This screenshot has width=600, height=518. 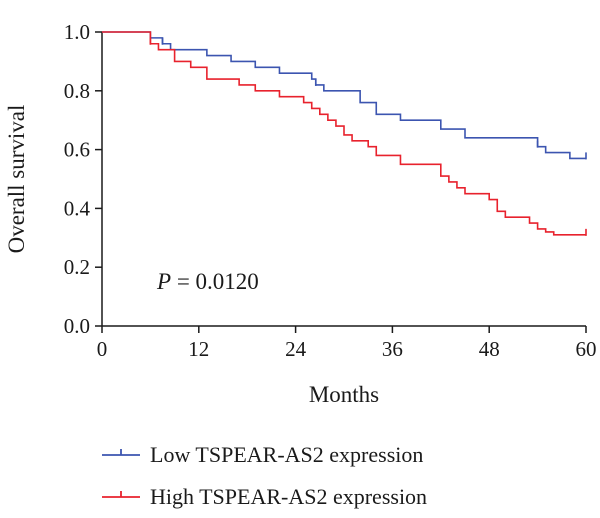 I want to click on x-tick-label: 48, so click(x=489, y=349).